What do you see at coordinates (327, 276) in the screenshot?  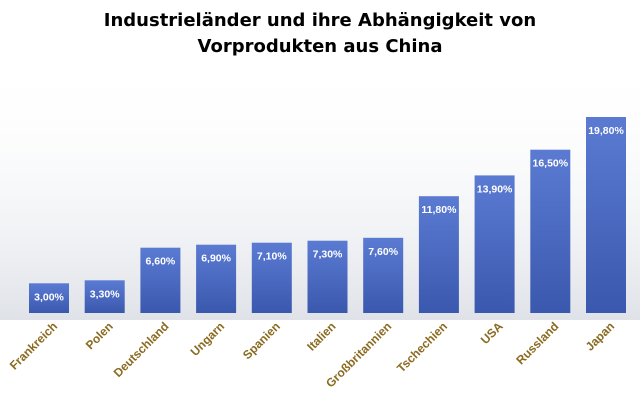 I see `bar-italien` at bounding box center [327, 276].